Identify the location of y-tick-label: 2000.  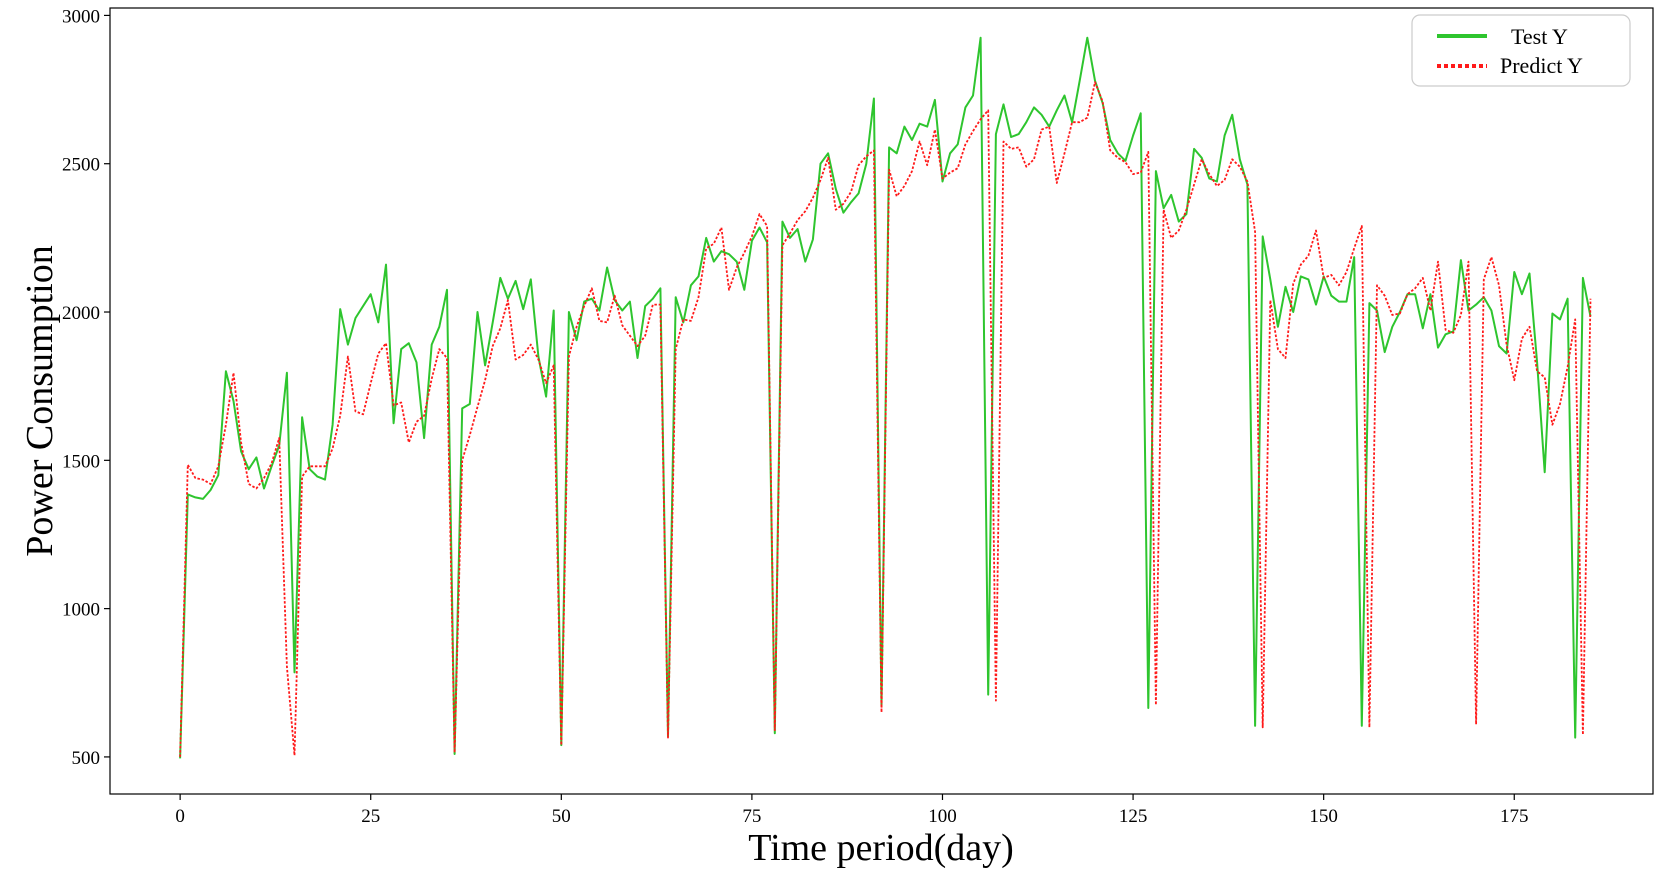
(81, 313).